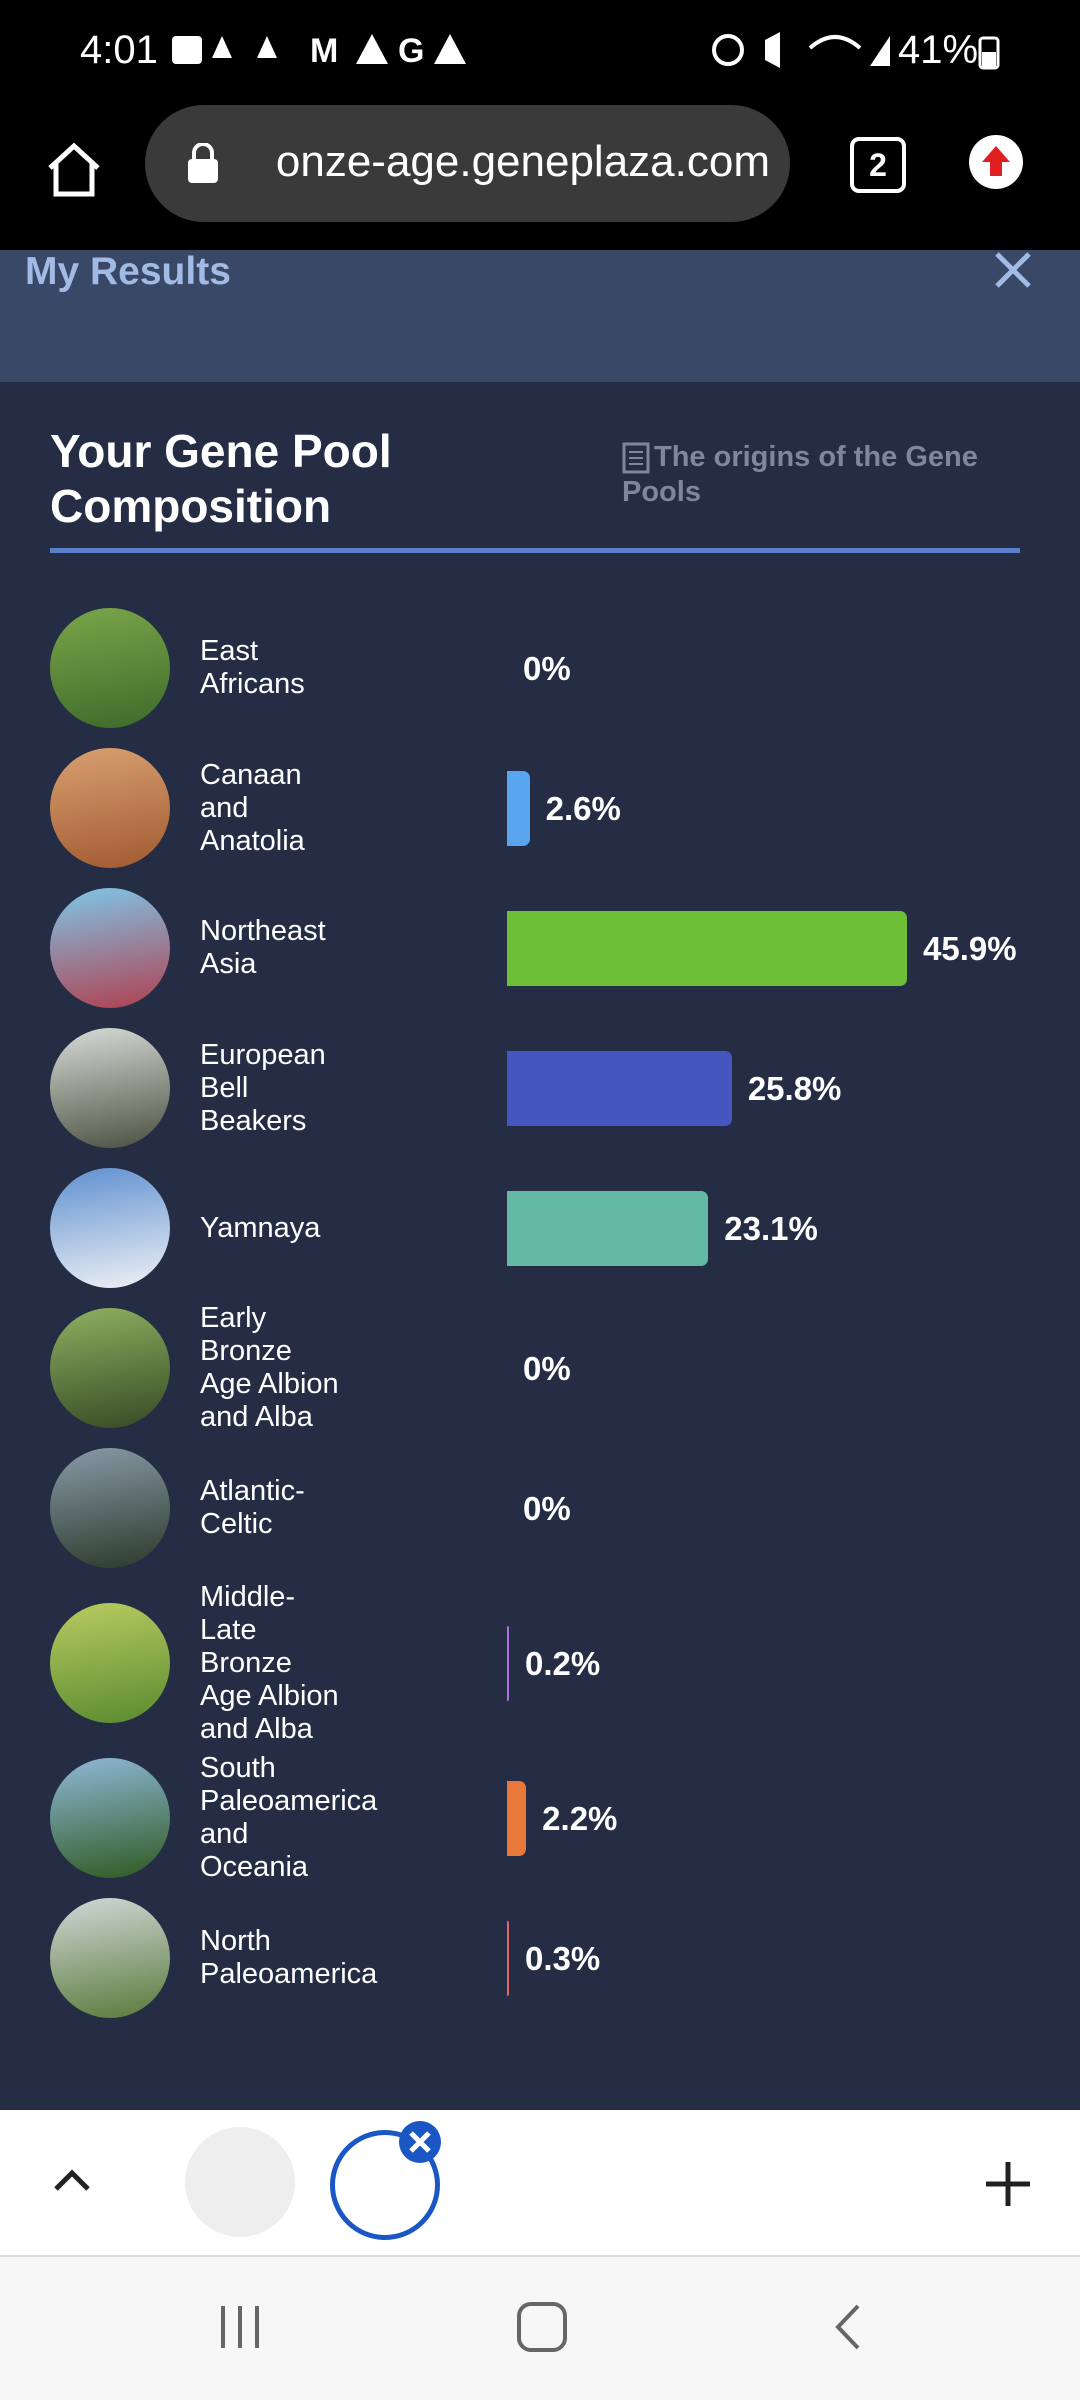  Describe the element at coordinates (848, 2327) in the screenshot. I see `back-button` at that location.